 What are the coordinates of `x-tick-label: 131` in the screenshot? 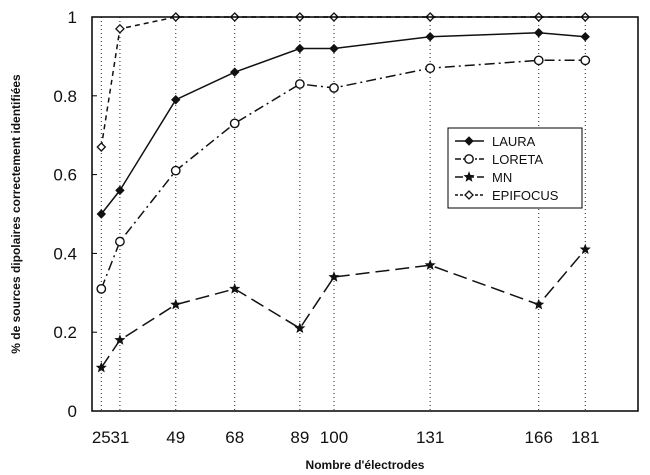 It's located at (430, 437).